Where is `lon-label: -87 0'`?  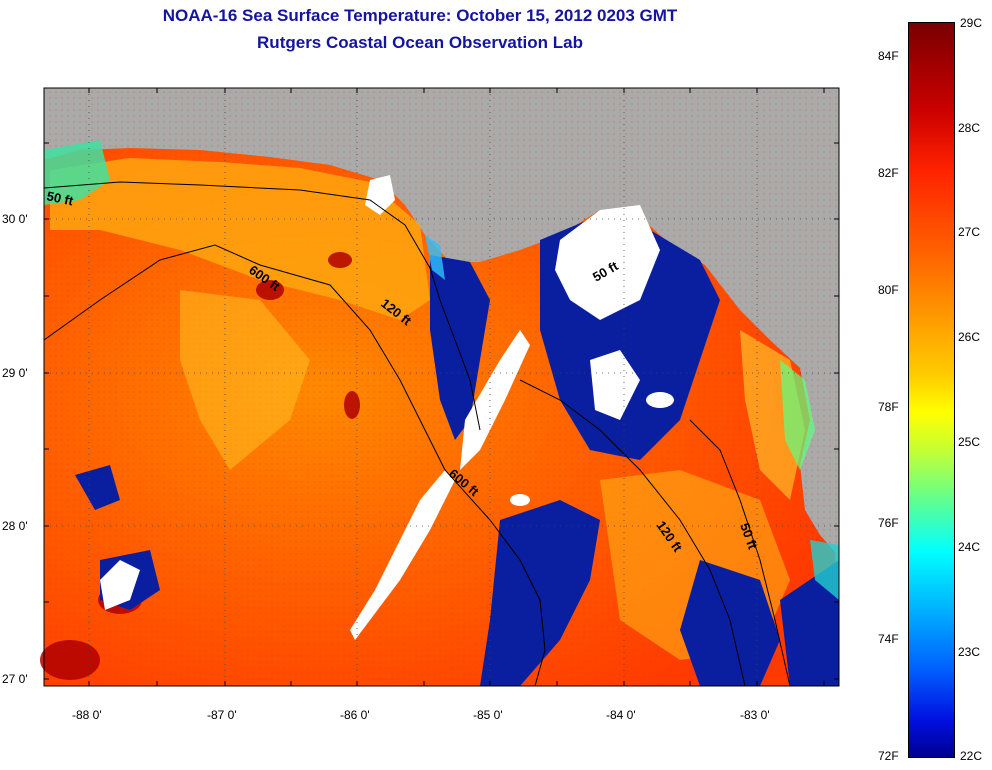 lon-label: -87 0' is located at coordinates (222, 715).